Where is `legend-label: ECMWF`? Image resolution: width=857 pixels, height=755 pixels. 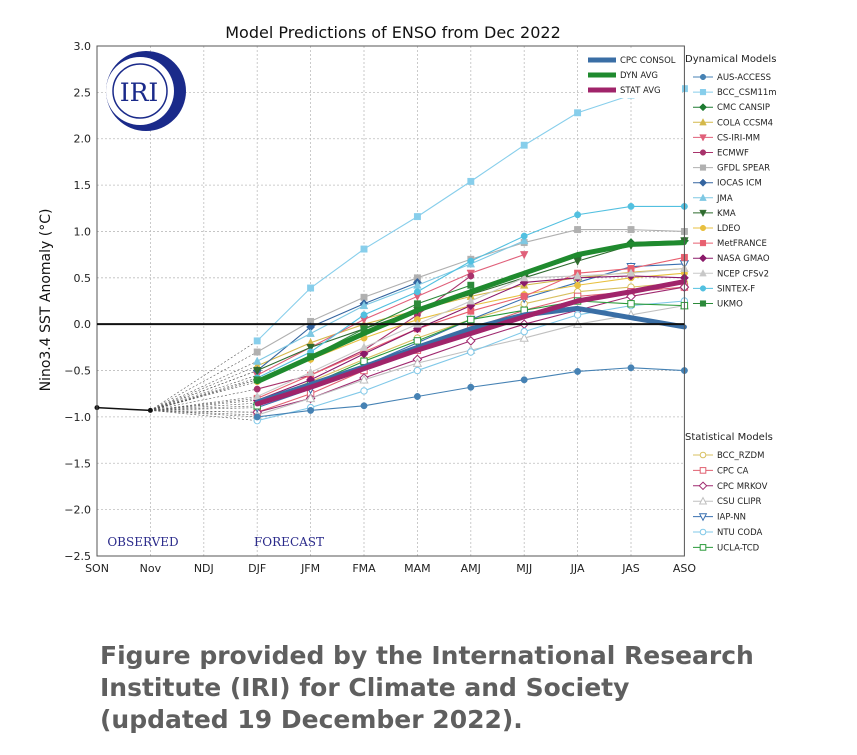 legend-label: ECMWF is located at coordinates (733, 154).